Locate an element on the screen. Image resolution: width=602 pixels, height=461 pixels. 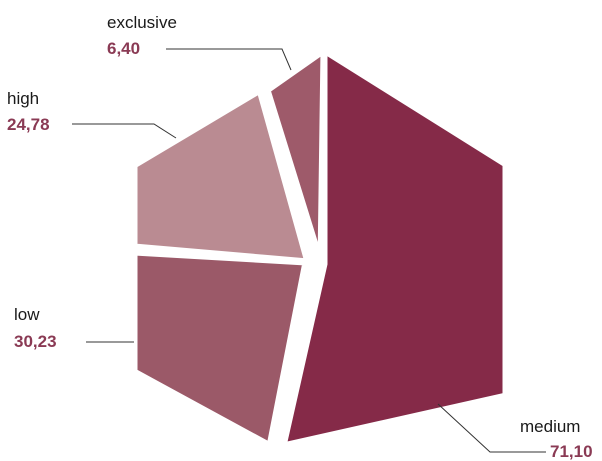
leader-line-high is located at coordinates (124, 131).